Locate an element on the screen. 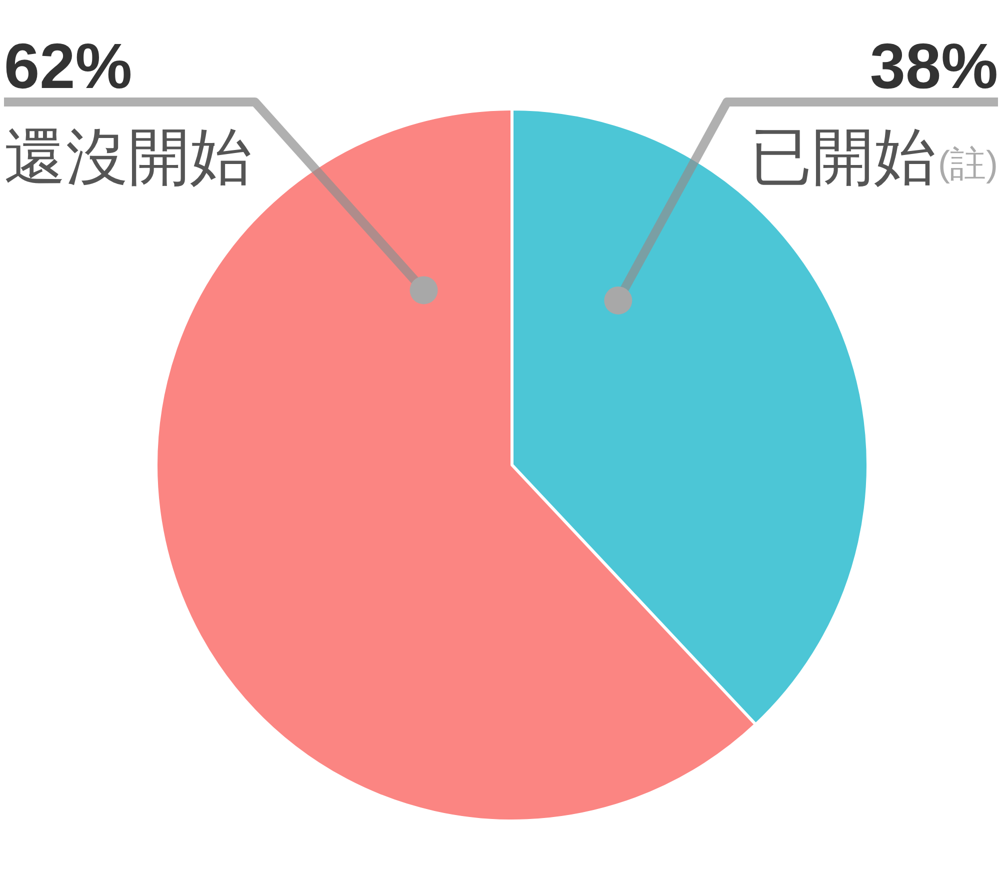 This screenshot has width=1000, height=888. data-label: 38% is located at coordinates (934, 66).